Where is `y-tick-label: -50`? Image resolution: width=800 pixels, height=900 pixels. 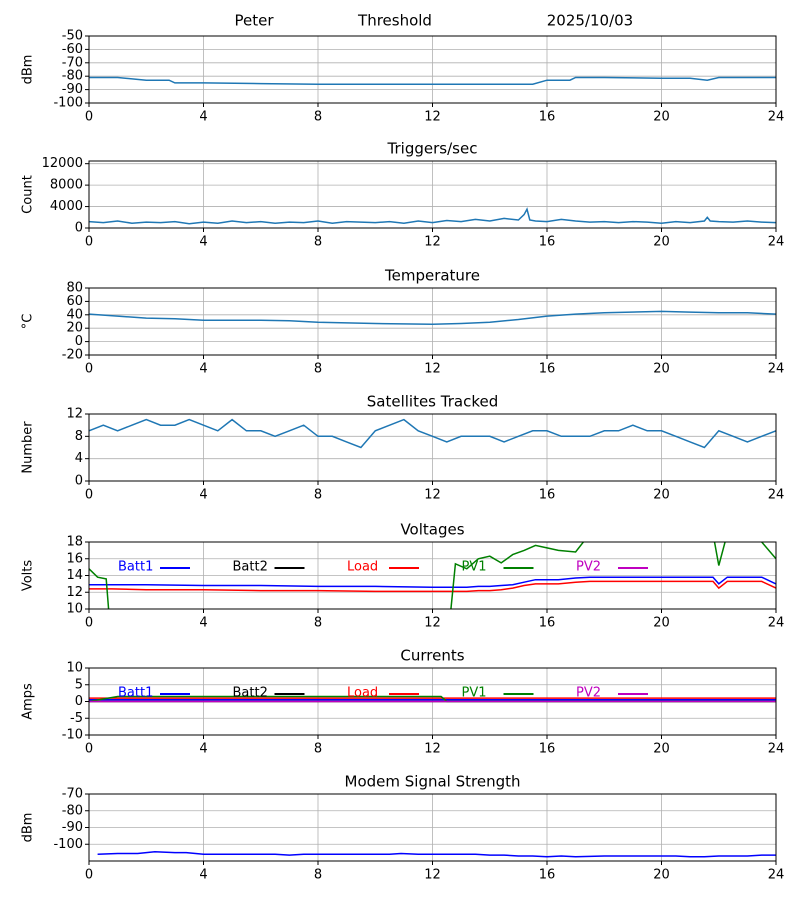 y-tick-label: -50 is located at coordinates (72, 36).